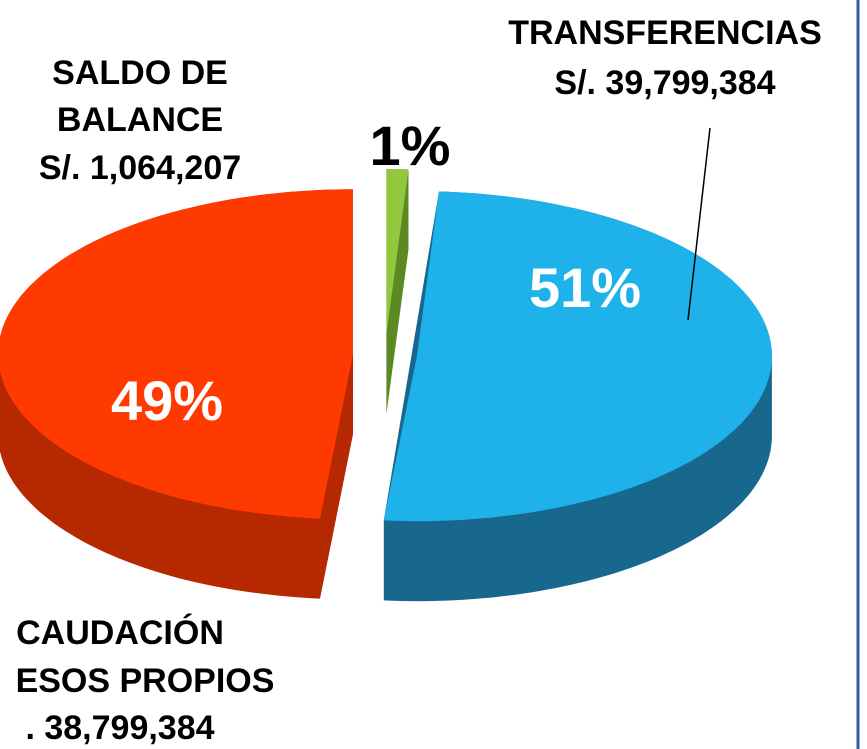 The image size is (867, 749). Describe the element at coordinates (664, 83) in the screenshot. I see `category-label: S/. 39,799,384` at that location.